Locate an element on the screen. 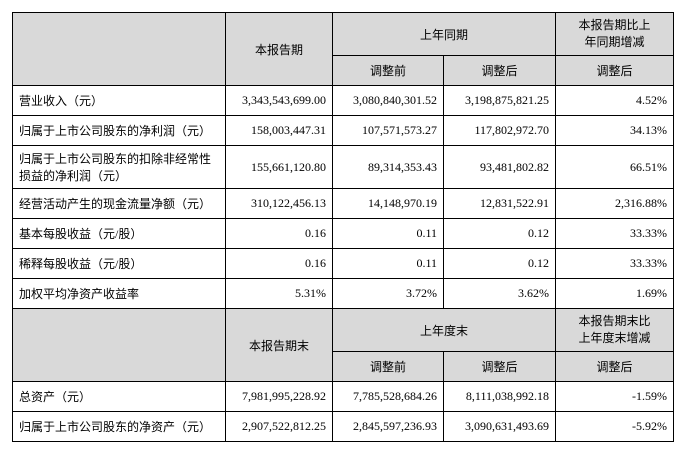 This screenshot has width=689, height=460. value-cell: 3.72% is located at coordinates (388, 293).